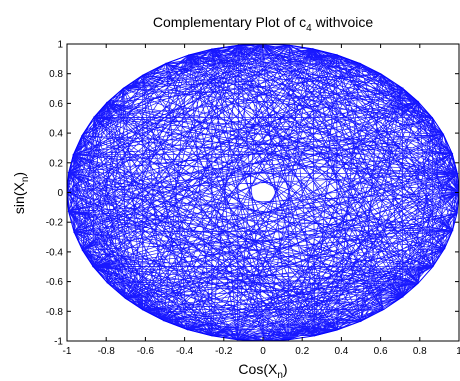 The width and height of the screenshot is (460, 381). What do you see at coordinates (458, 351) in the screenshot?
I see `x-tick-label: 1` at bounding box center [458, 351].